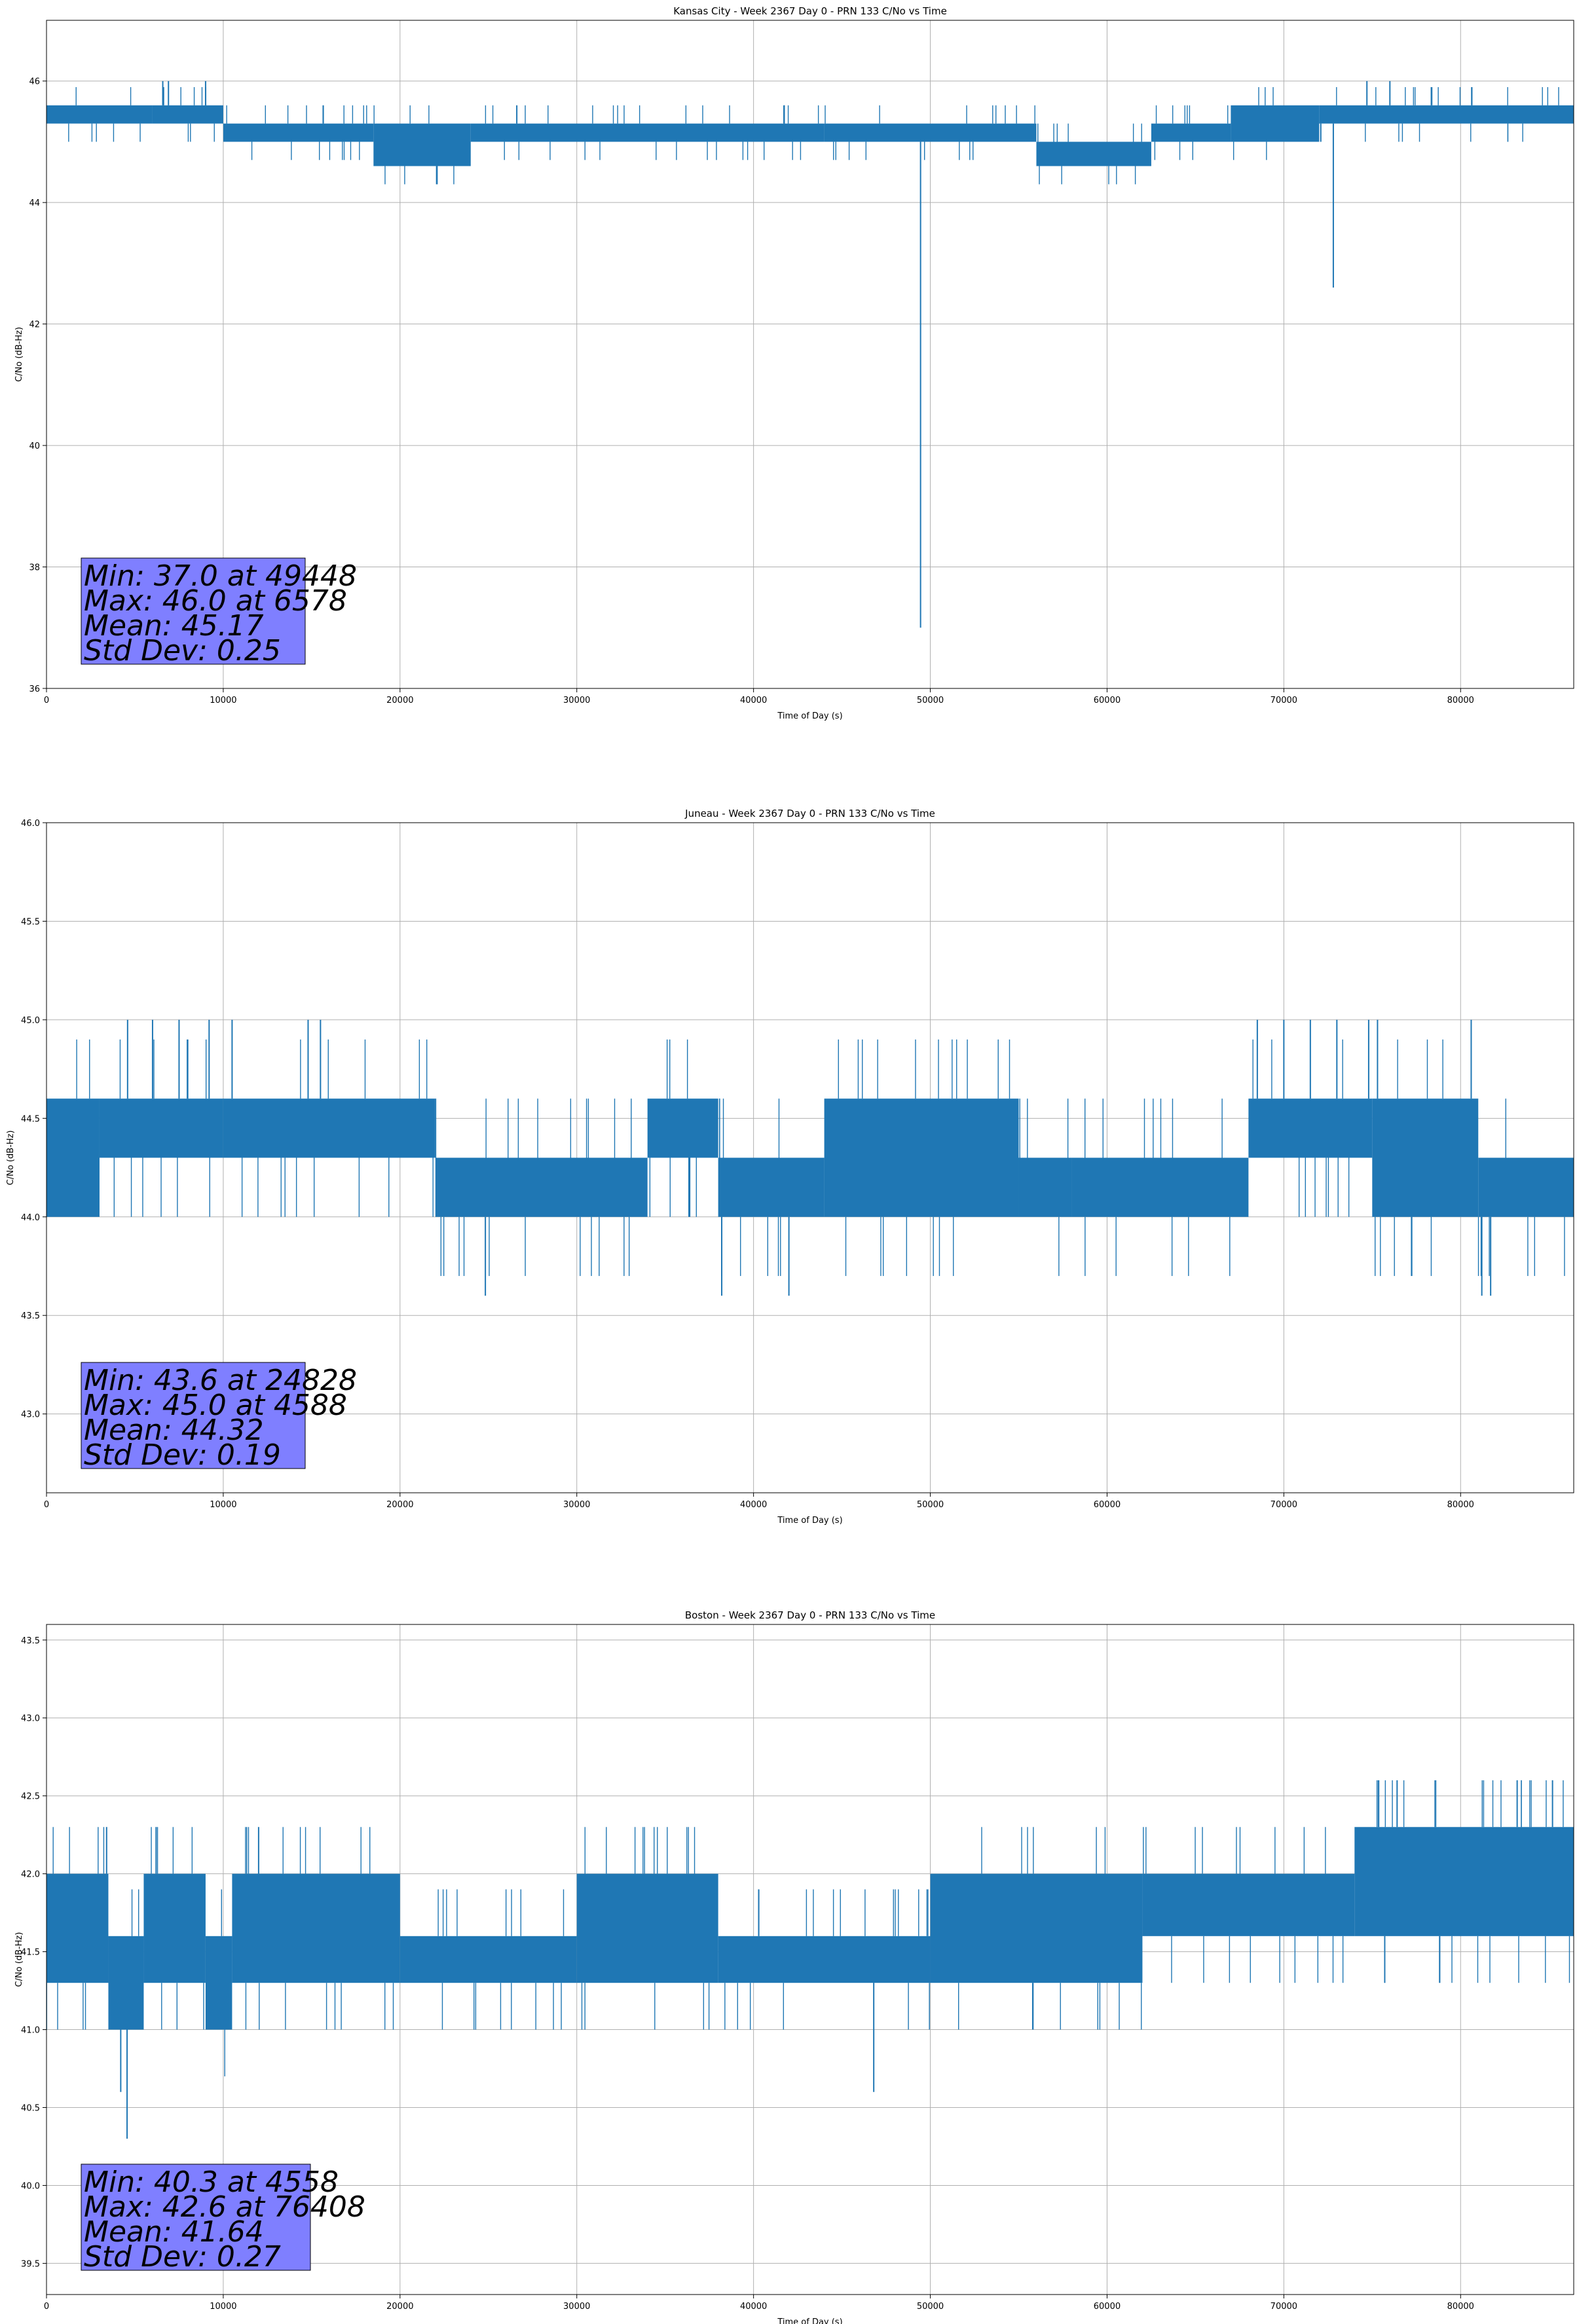  What do you see at coordinates (224, 2207) in the screenshot?
I see `stats-box-line: Max: 42.6 at 76408` at bounding box center [224, 2207].